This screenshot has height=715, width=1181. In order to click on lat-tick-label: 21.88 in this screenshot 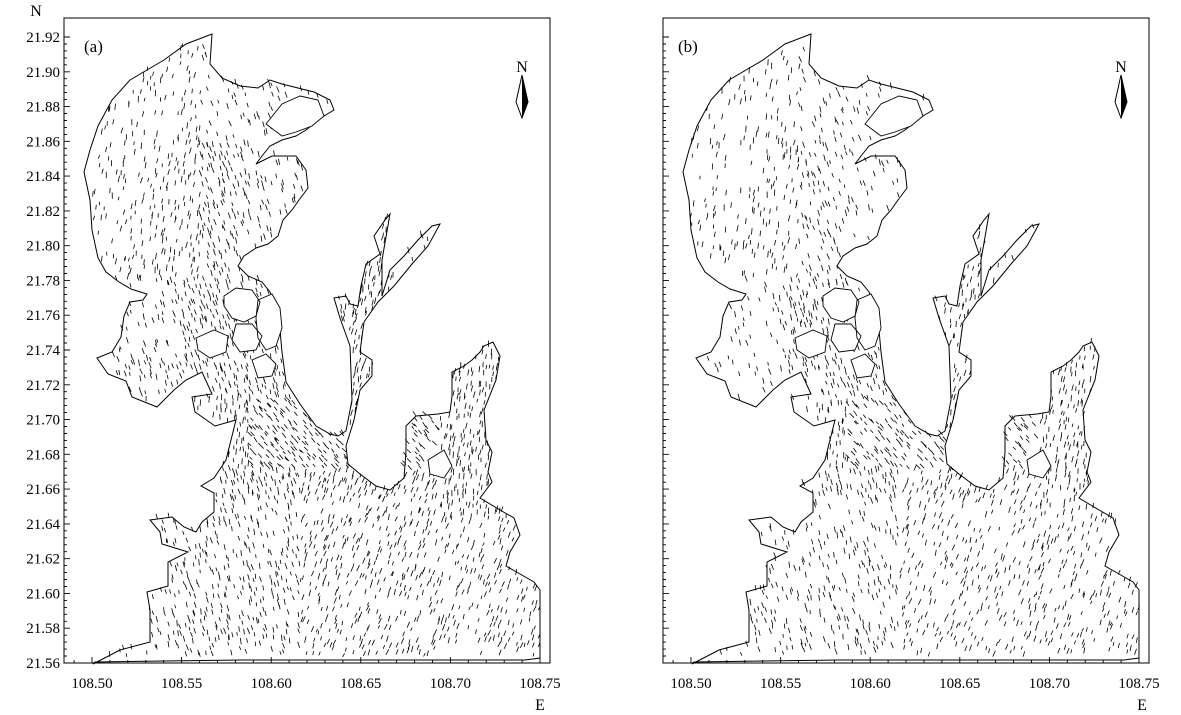, I will do `click(43, 108)`.